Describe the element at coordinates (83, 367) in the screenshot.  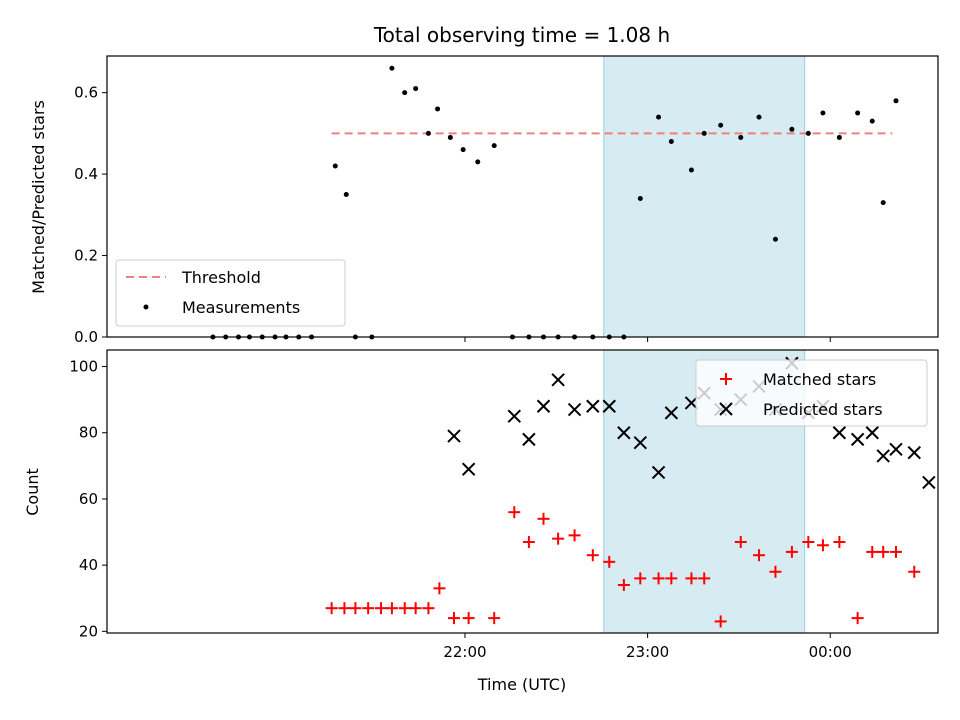
I see `bottom-y-tick-label: 100` at that location.